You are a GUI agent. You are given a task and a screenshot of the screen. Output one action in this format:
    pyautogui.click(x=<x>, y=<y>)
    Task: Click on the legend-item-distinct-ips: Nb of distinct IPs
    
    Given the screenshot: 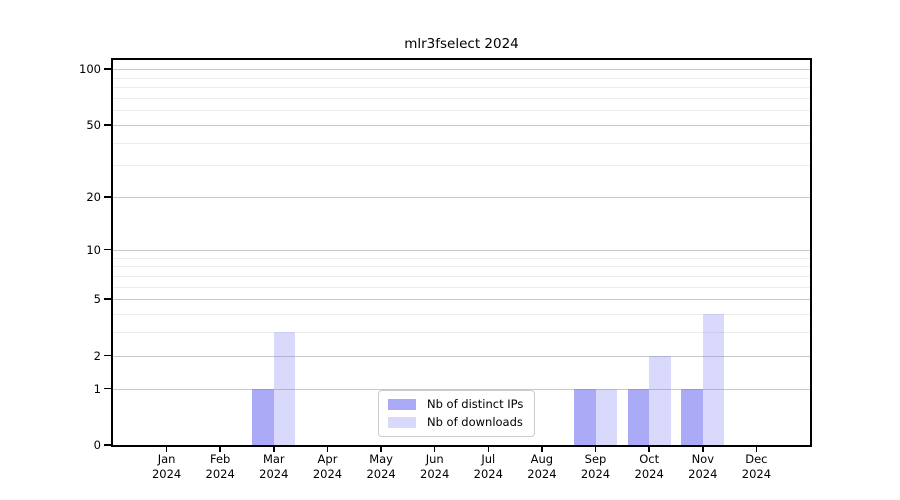 What is the action you would take?
    pyautogui.click(x=455, y=404)
    